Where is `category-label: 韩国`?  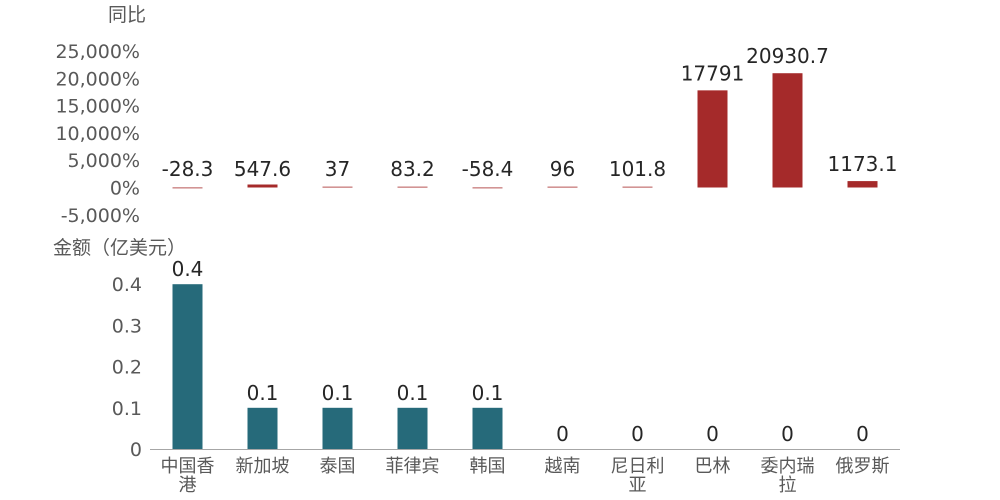
category-label: 韩国 is located at coordinates (488, 466).